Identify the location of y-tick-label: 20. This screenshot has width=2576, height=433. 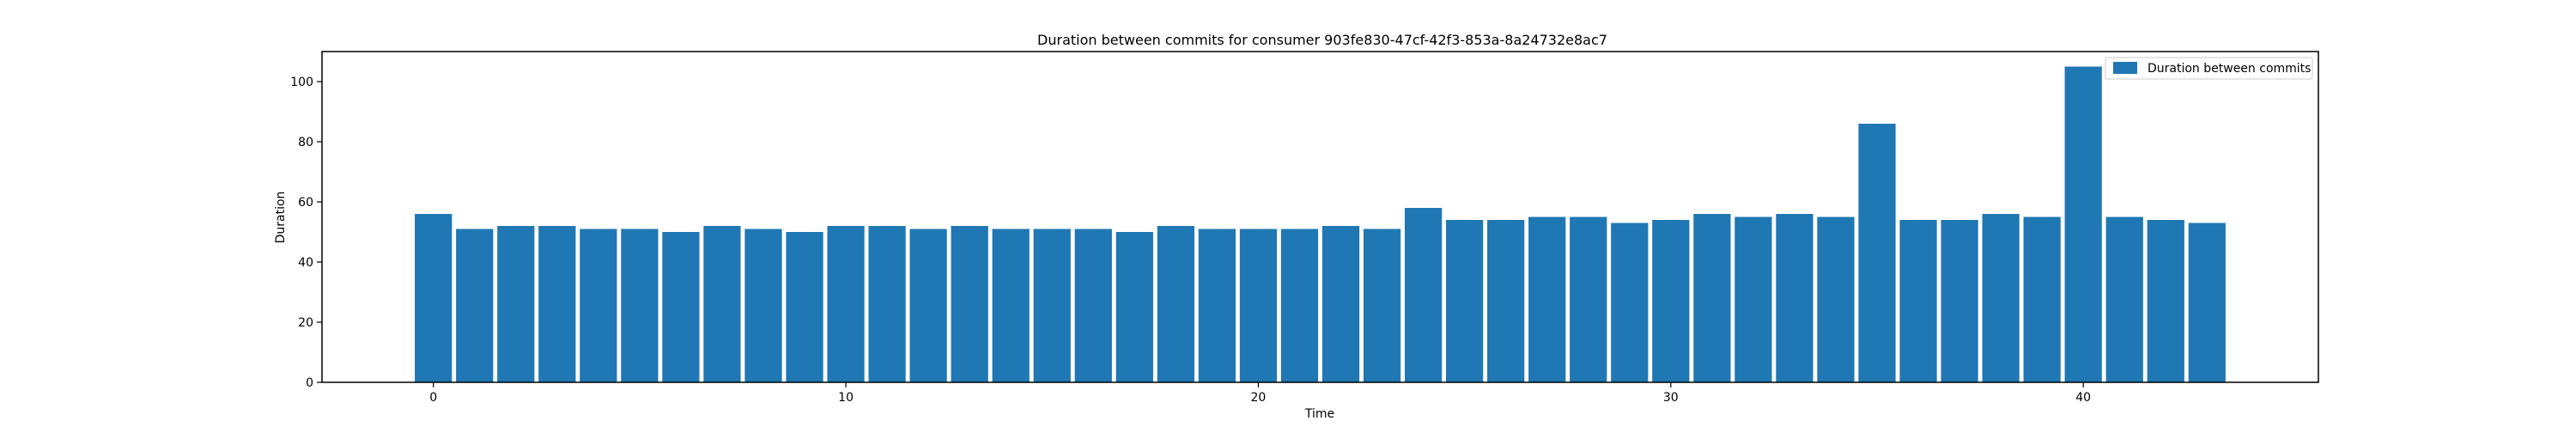
(305, 323).